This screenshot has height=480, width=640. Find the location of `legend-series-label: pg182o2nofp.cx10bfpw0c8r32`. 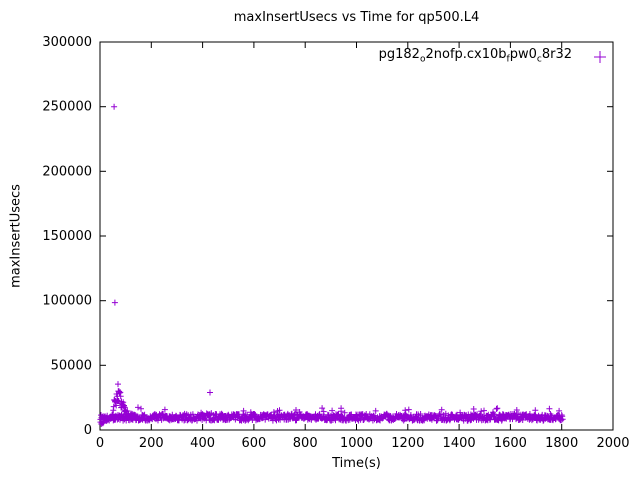

legend-series-label: pg182o2nofp.cx10bfpw0c8r32 is located at coordinates (475, 56).